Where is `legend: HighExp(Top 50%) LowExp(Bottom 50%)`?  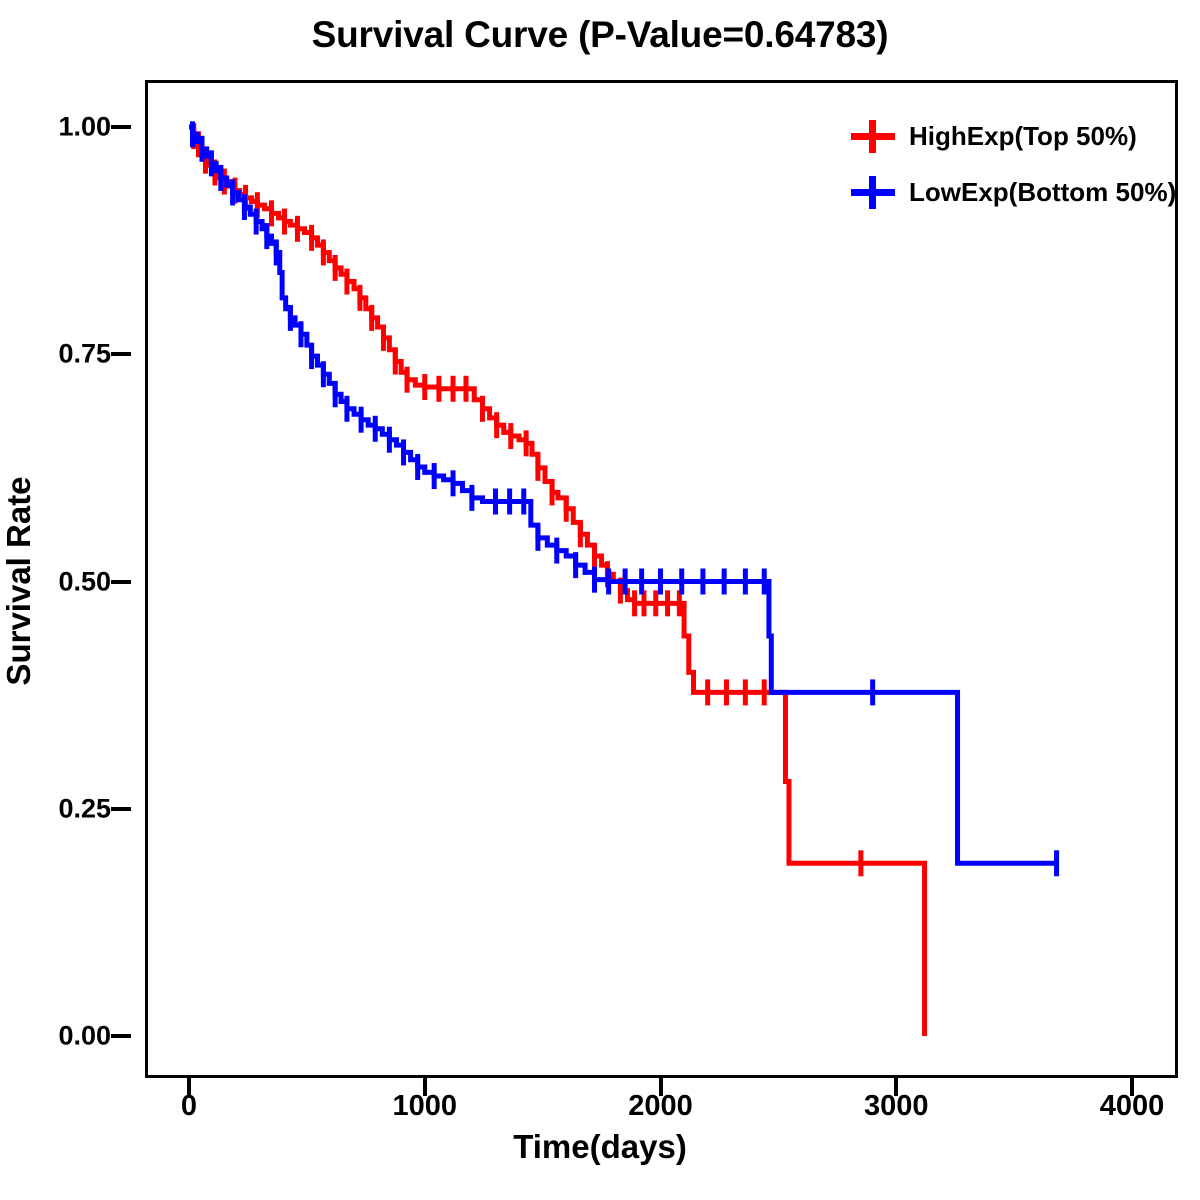 legend: HighExp(Top 50%) LowExp(Bottom 50%) is located at coordinates (1011, 164).